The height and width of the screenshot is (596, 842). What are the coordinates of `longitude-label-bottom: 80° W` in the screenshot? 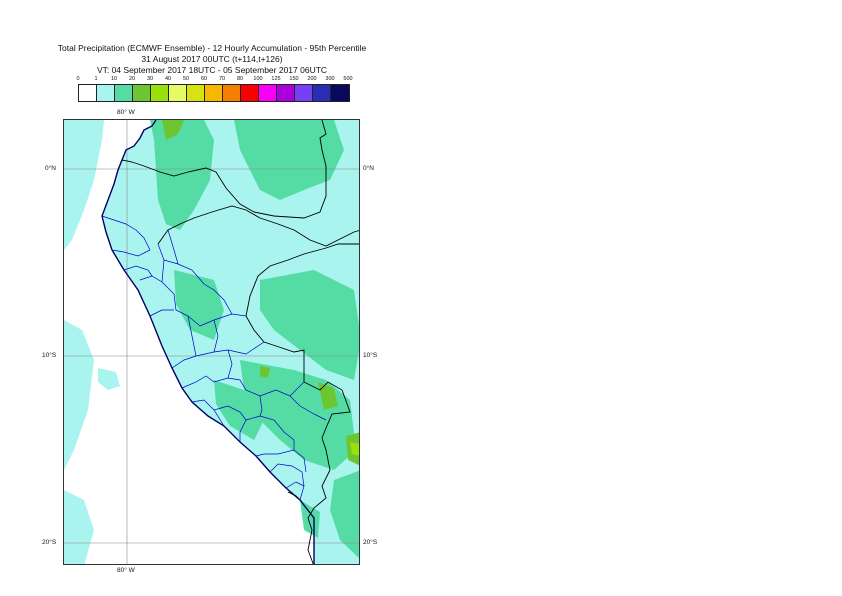 It's located at (126, 570).